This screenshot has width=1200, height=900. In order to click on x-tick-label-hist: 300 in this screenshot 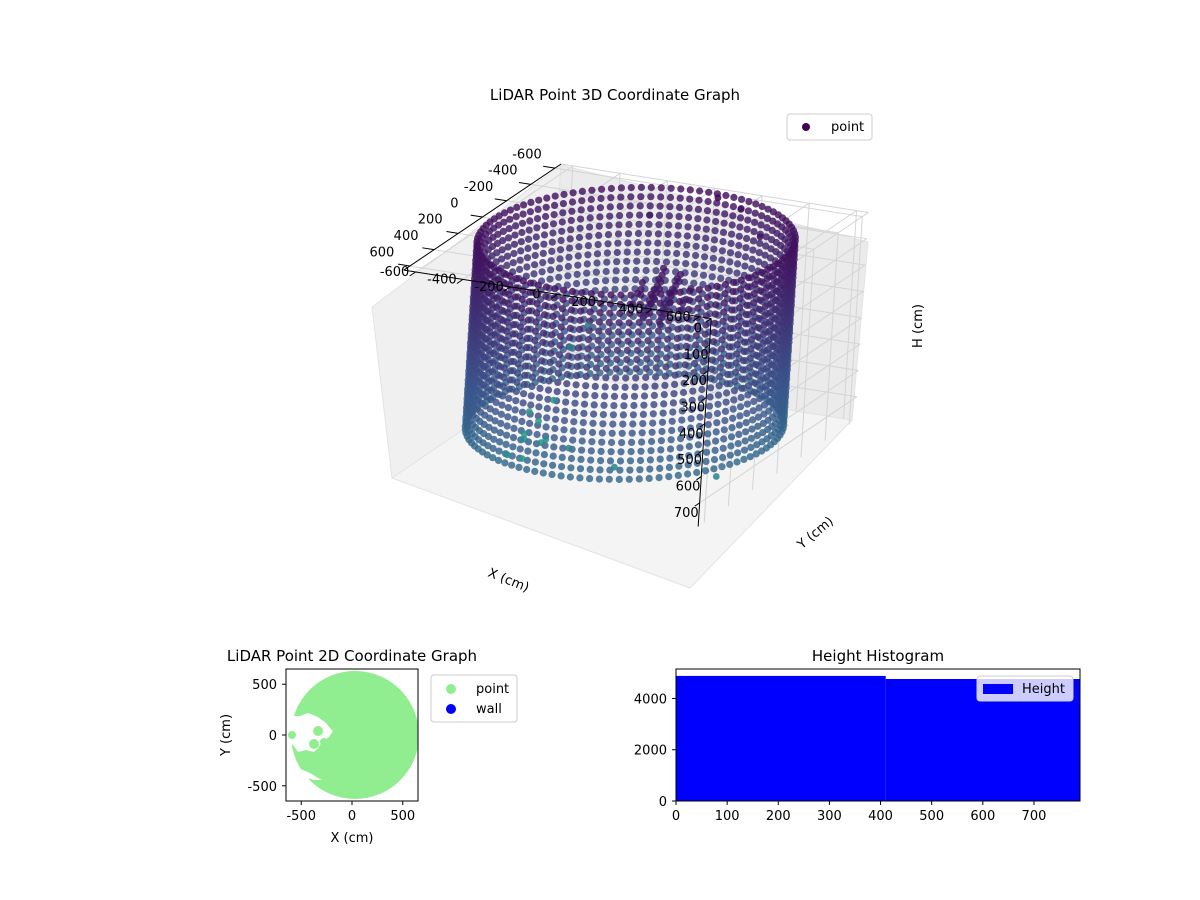, I will do `click(829, 816)`.